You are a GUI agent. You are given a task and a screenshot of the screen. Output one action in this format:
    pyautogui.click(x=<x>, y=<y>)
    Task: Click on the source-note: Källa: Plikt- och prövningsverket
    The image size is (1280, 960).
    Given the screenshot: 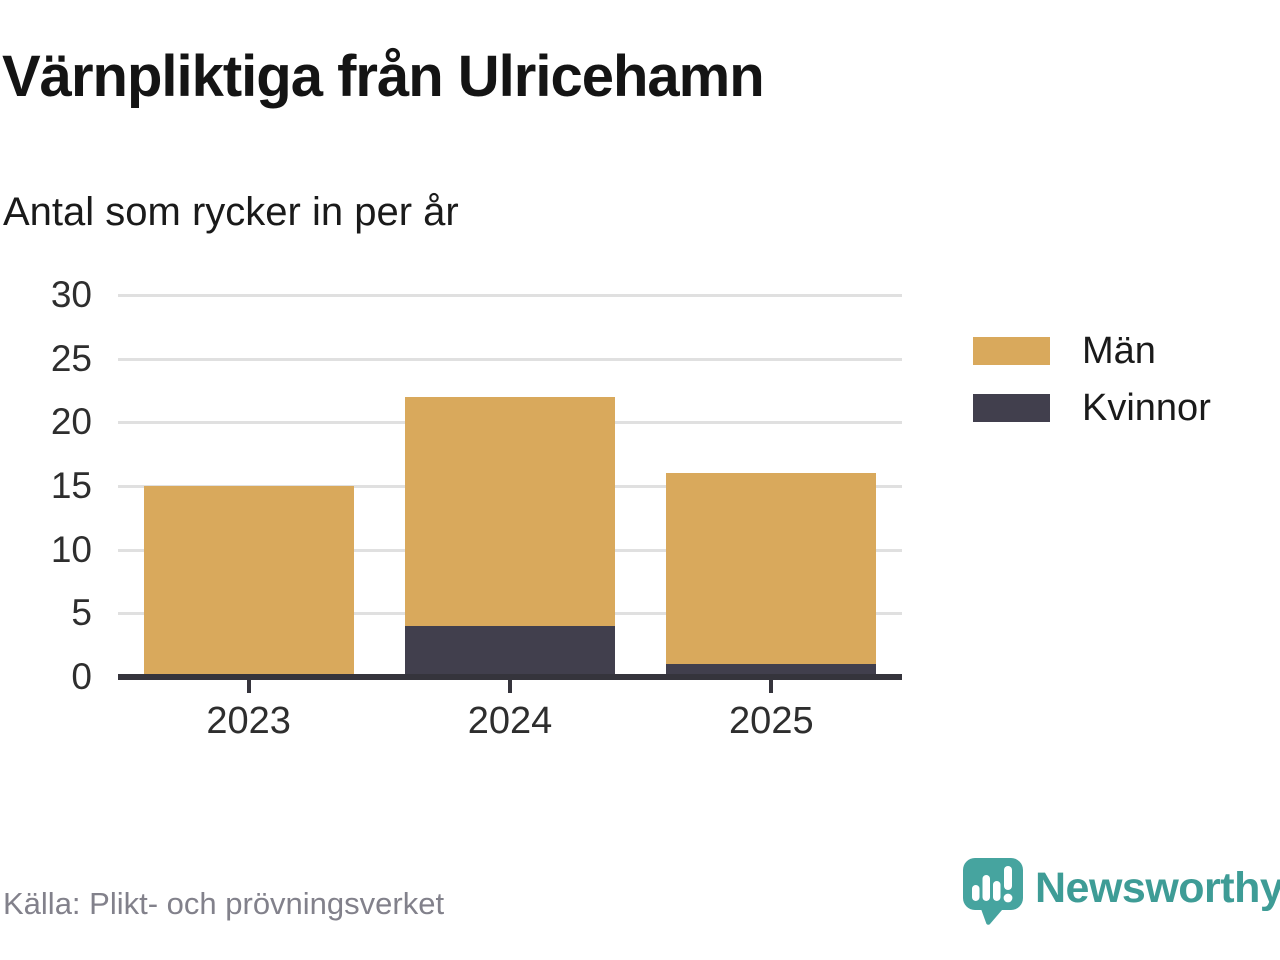 What is the action you would take?
    pyautogui.click(x=224, y=903)
    